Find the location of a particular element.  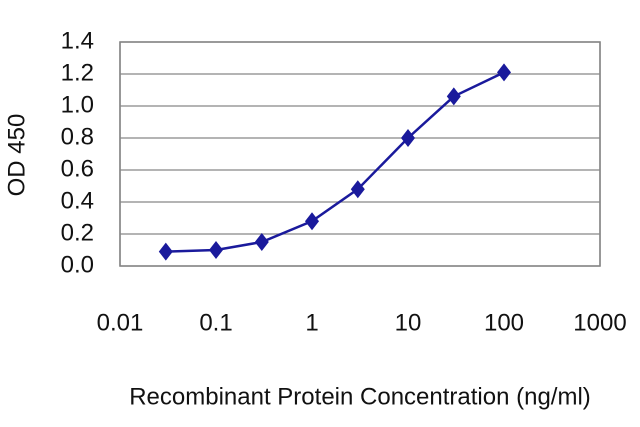

y-tick-label: 0.8 is located at coordinates (77, 136).